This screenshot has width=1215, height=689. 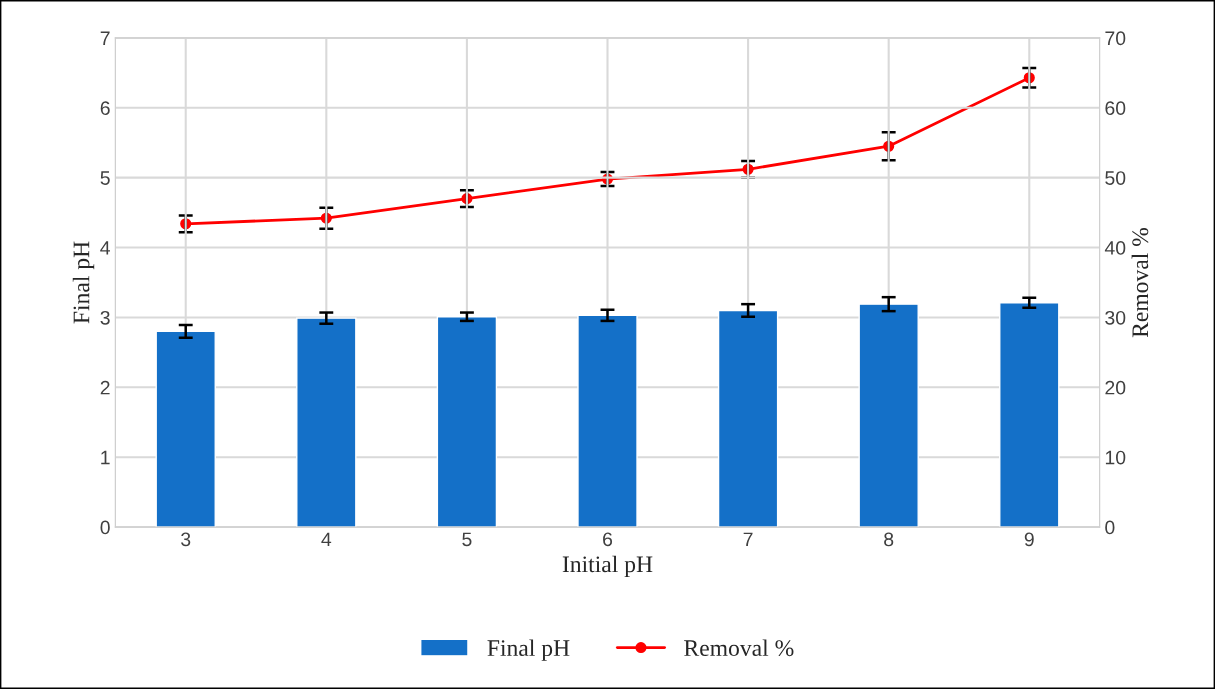 I want to click on legend-label: Removal %, so click(x=739, y=648).